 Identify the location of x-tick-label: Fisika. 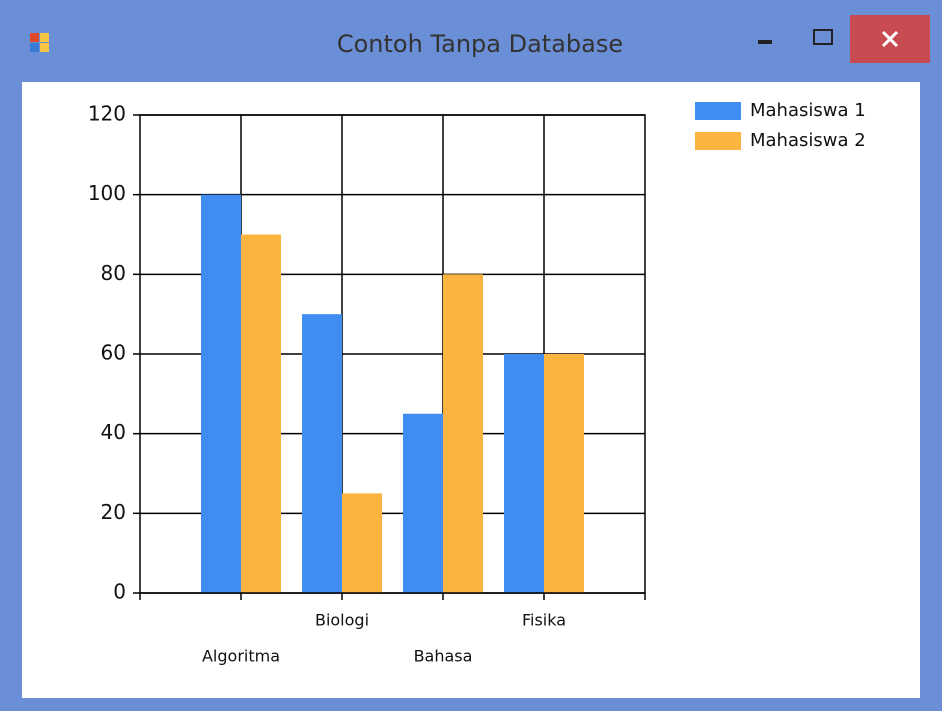
(544, 620).